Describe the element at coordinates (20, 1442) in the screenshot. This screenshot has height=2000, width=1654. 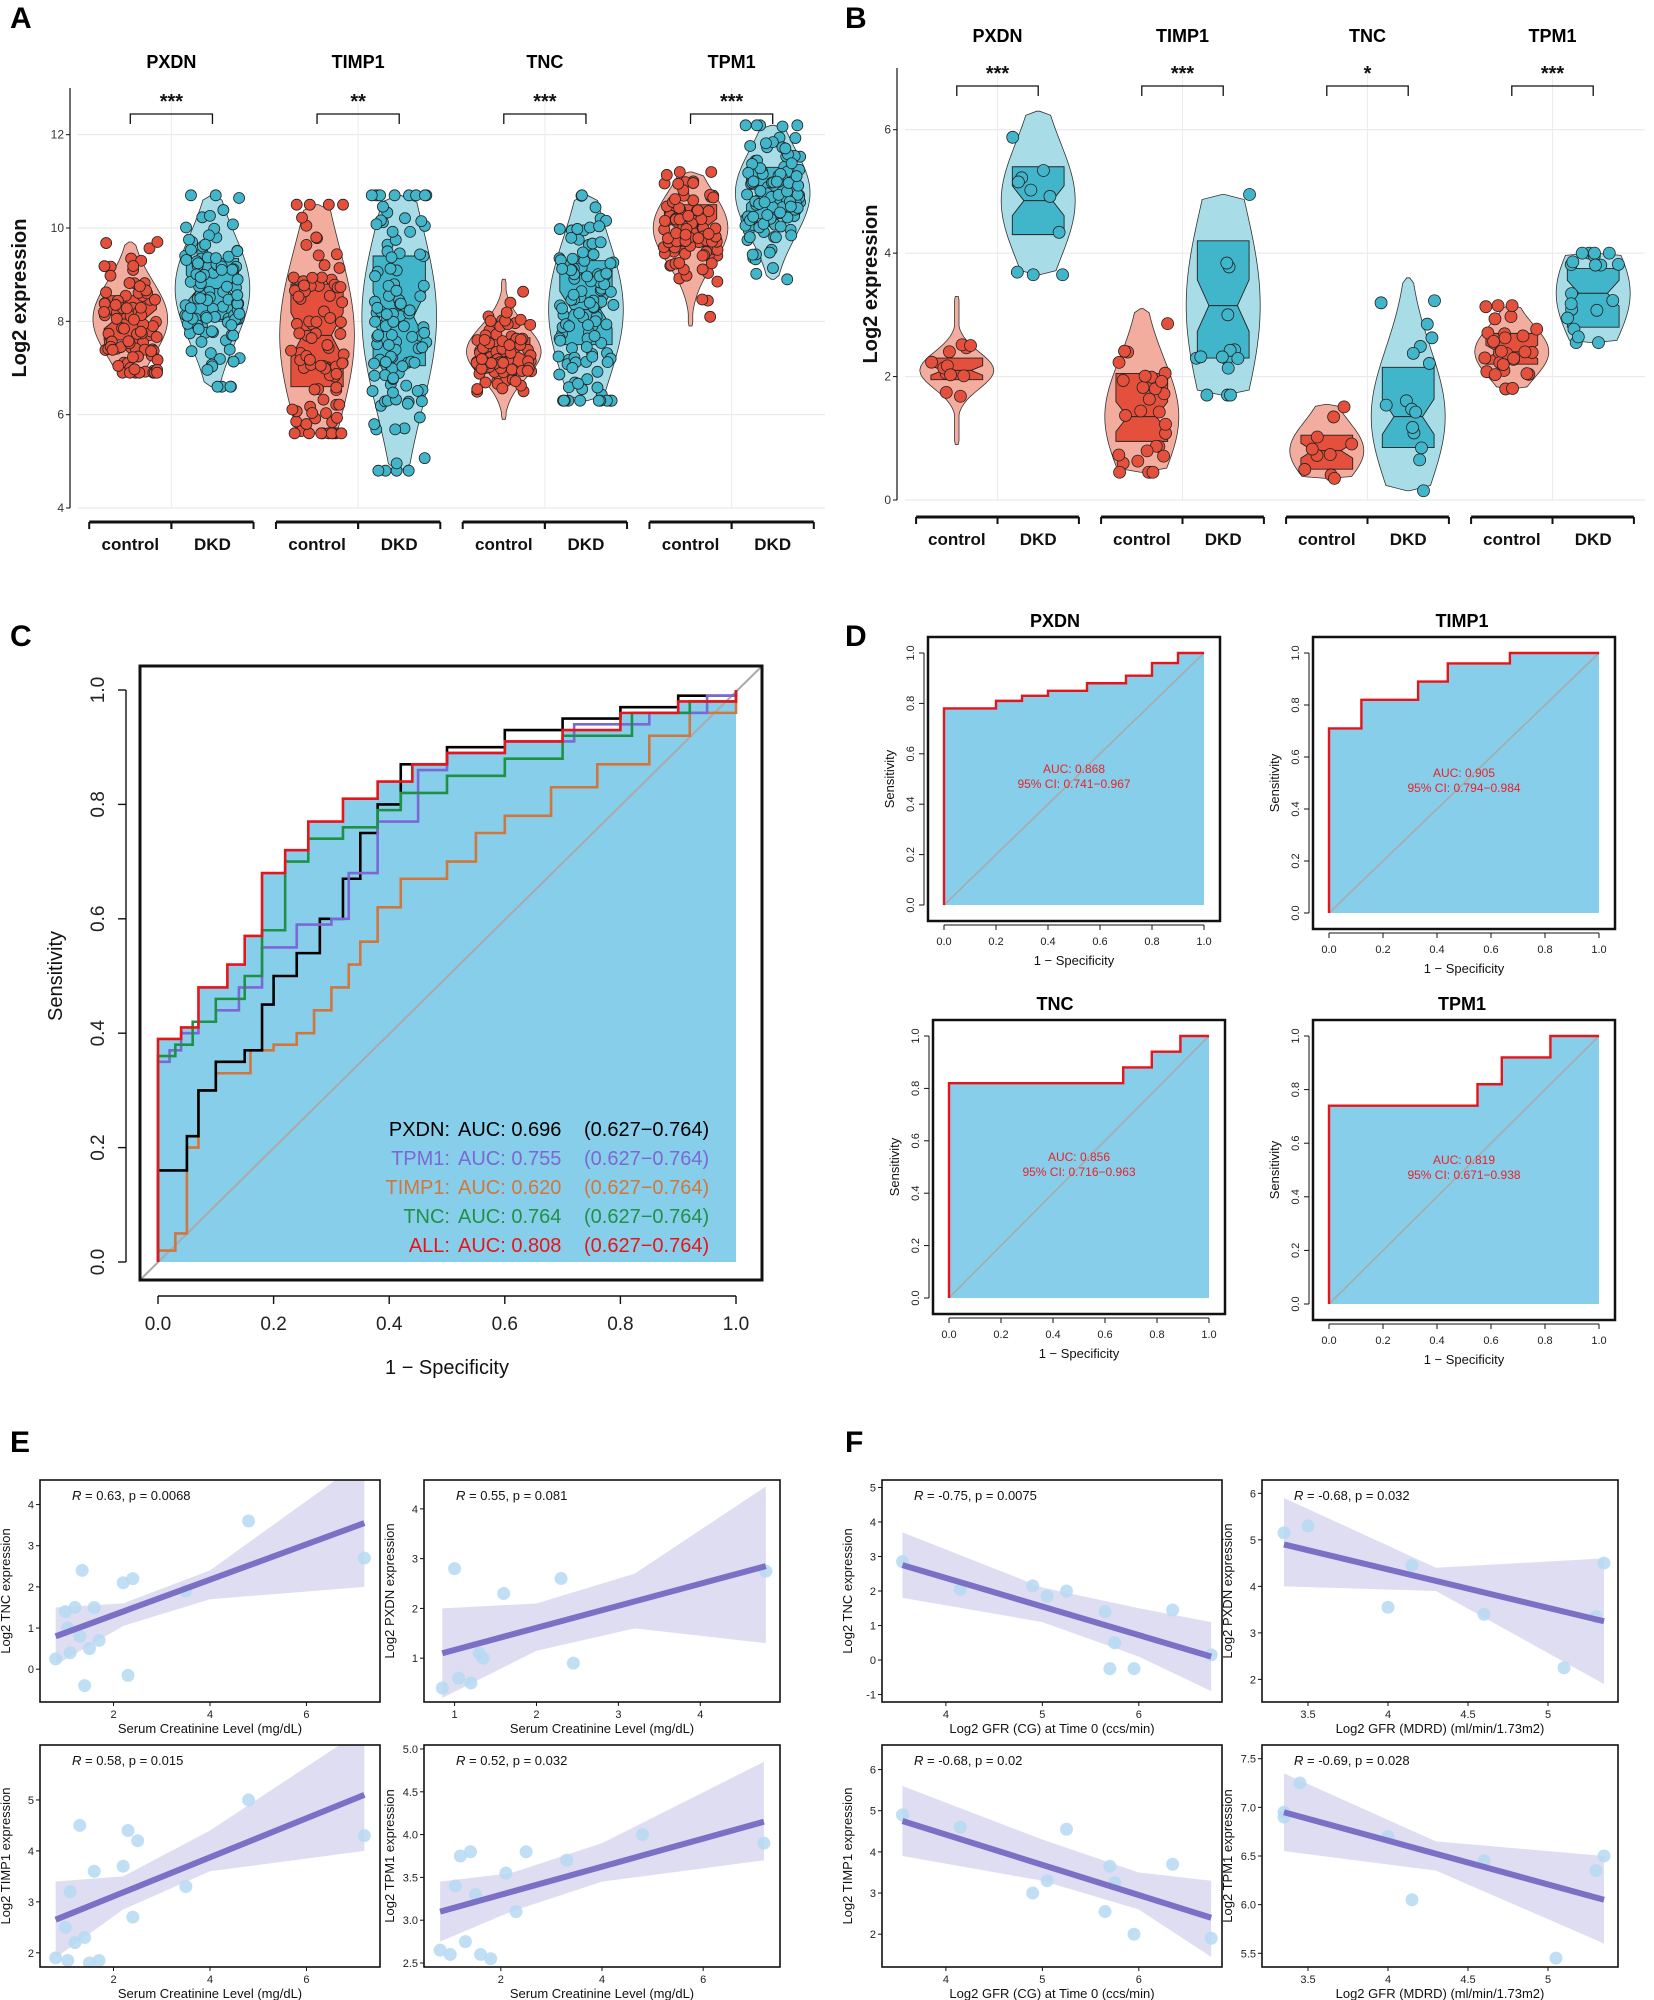
I see `panel-label-E: E` at that location.